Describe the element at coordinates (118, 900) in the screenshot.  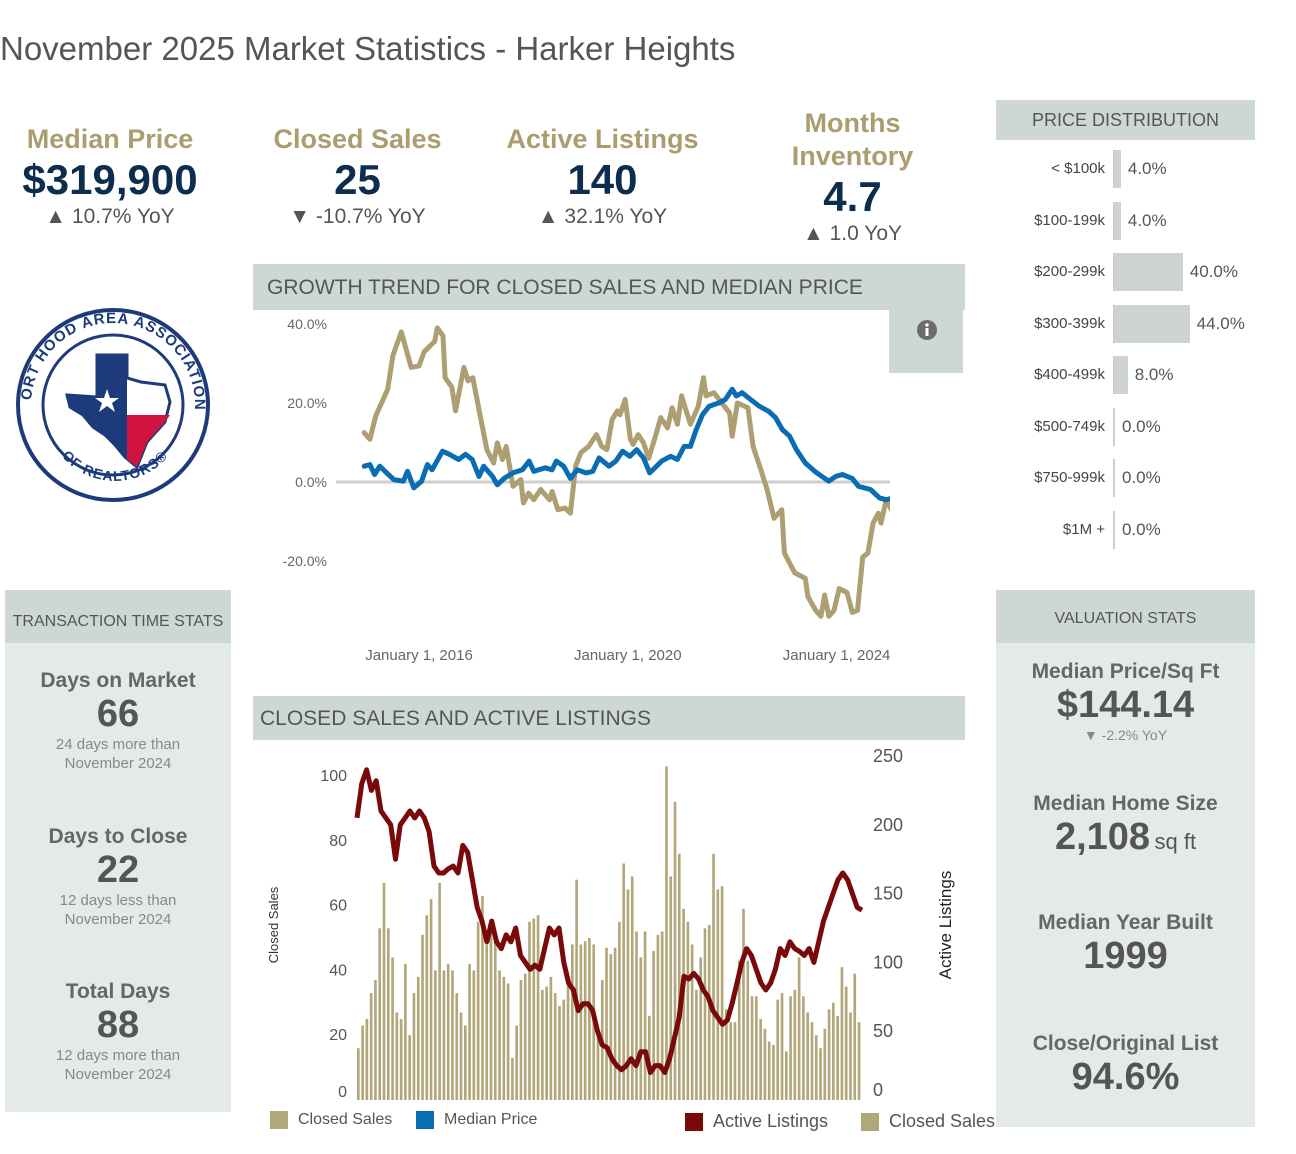
I see `stat-sub: 12 days less than` at that location.